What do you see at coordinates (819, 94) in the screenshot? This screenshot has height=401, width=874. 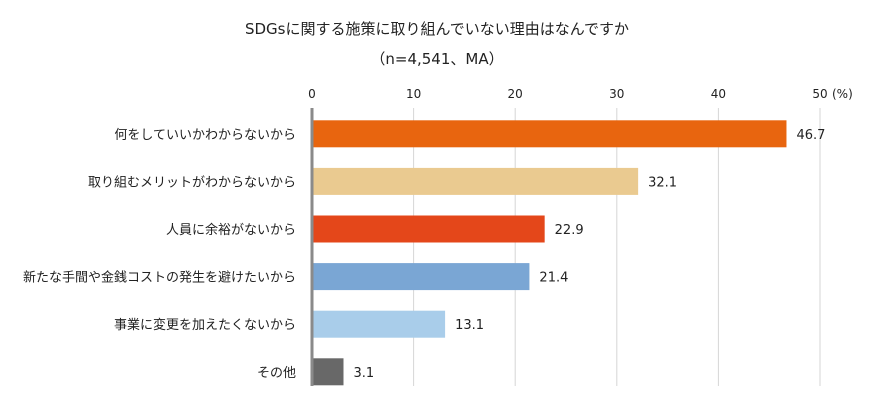 I see `x-tick-label: 50` at bounding box center [819, 94].